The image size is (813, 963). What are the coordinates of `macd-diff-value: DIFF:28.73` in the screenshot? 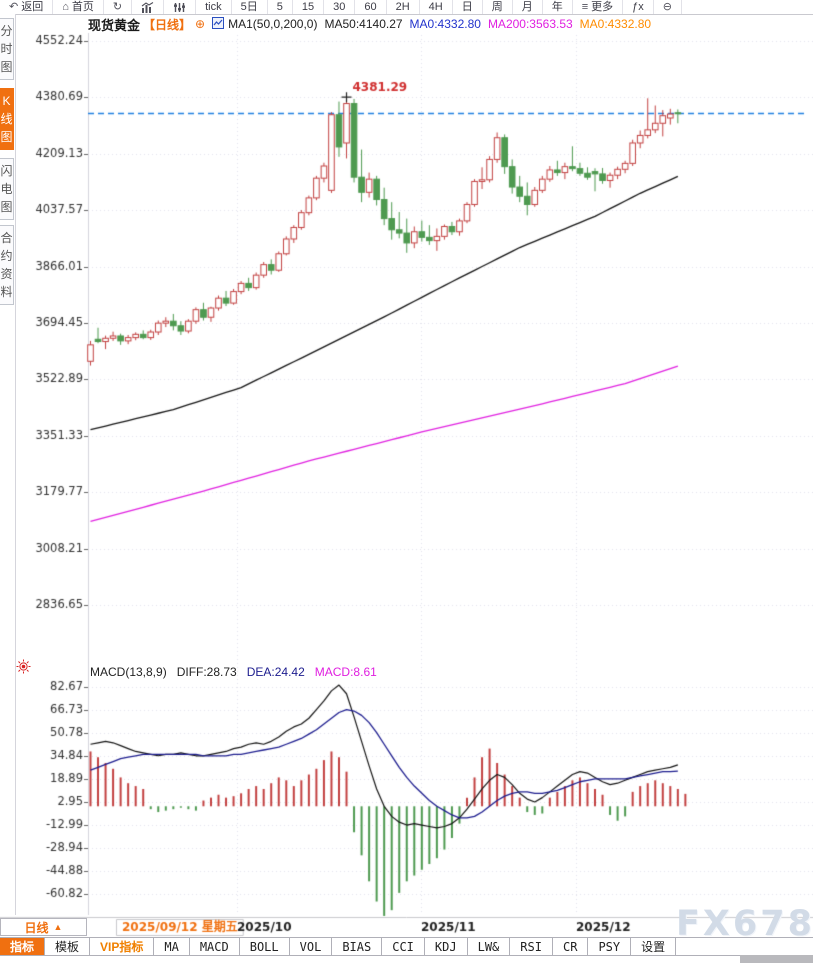 It's located at (206, 672).